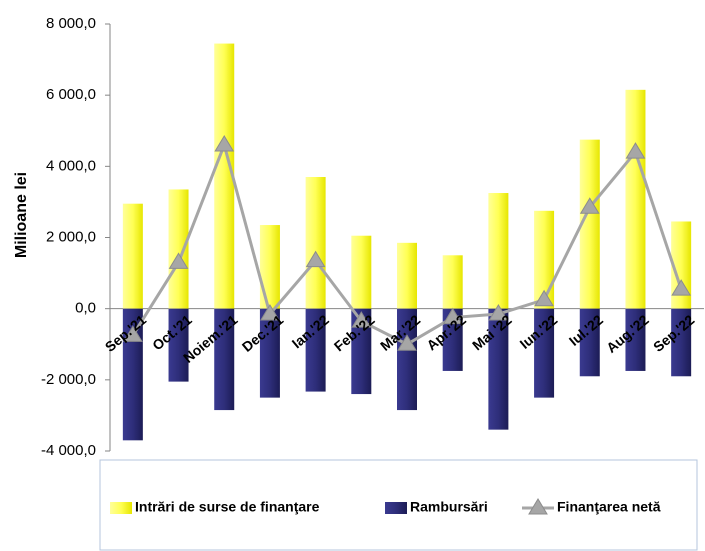  Describe the element at coordinates (609, 507) in the screenshot. I see `legend-label: Finanţarea netă` at that location.